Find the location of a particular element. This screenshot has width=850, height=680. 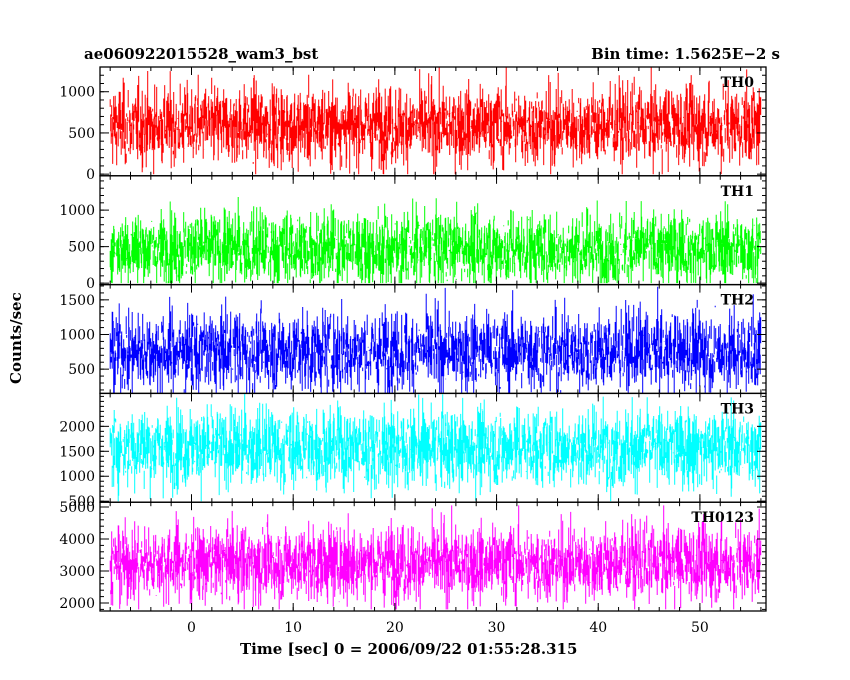

bin-time-label: Bin time: 1.5625E−2 s is located at coordinates (685, 54).